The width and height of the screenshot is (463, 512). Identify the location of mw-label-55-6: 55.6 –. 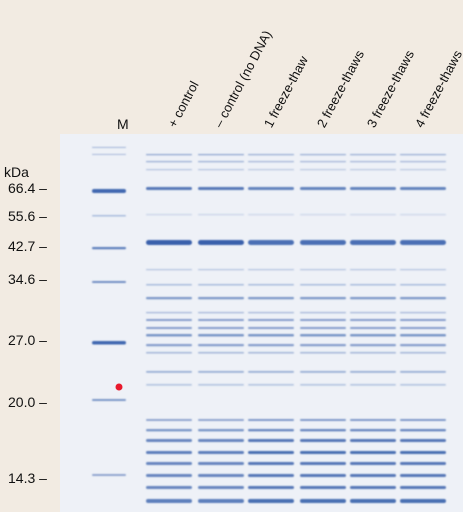
(27, 216).